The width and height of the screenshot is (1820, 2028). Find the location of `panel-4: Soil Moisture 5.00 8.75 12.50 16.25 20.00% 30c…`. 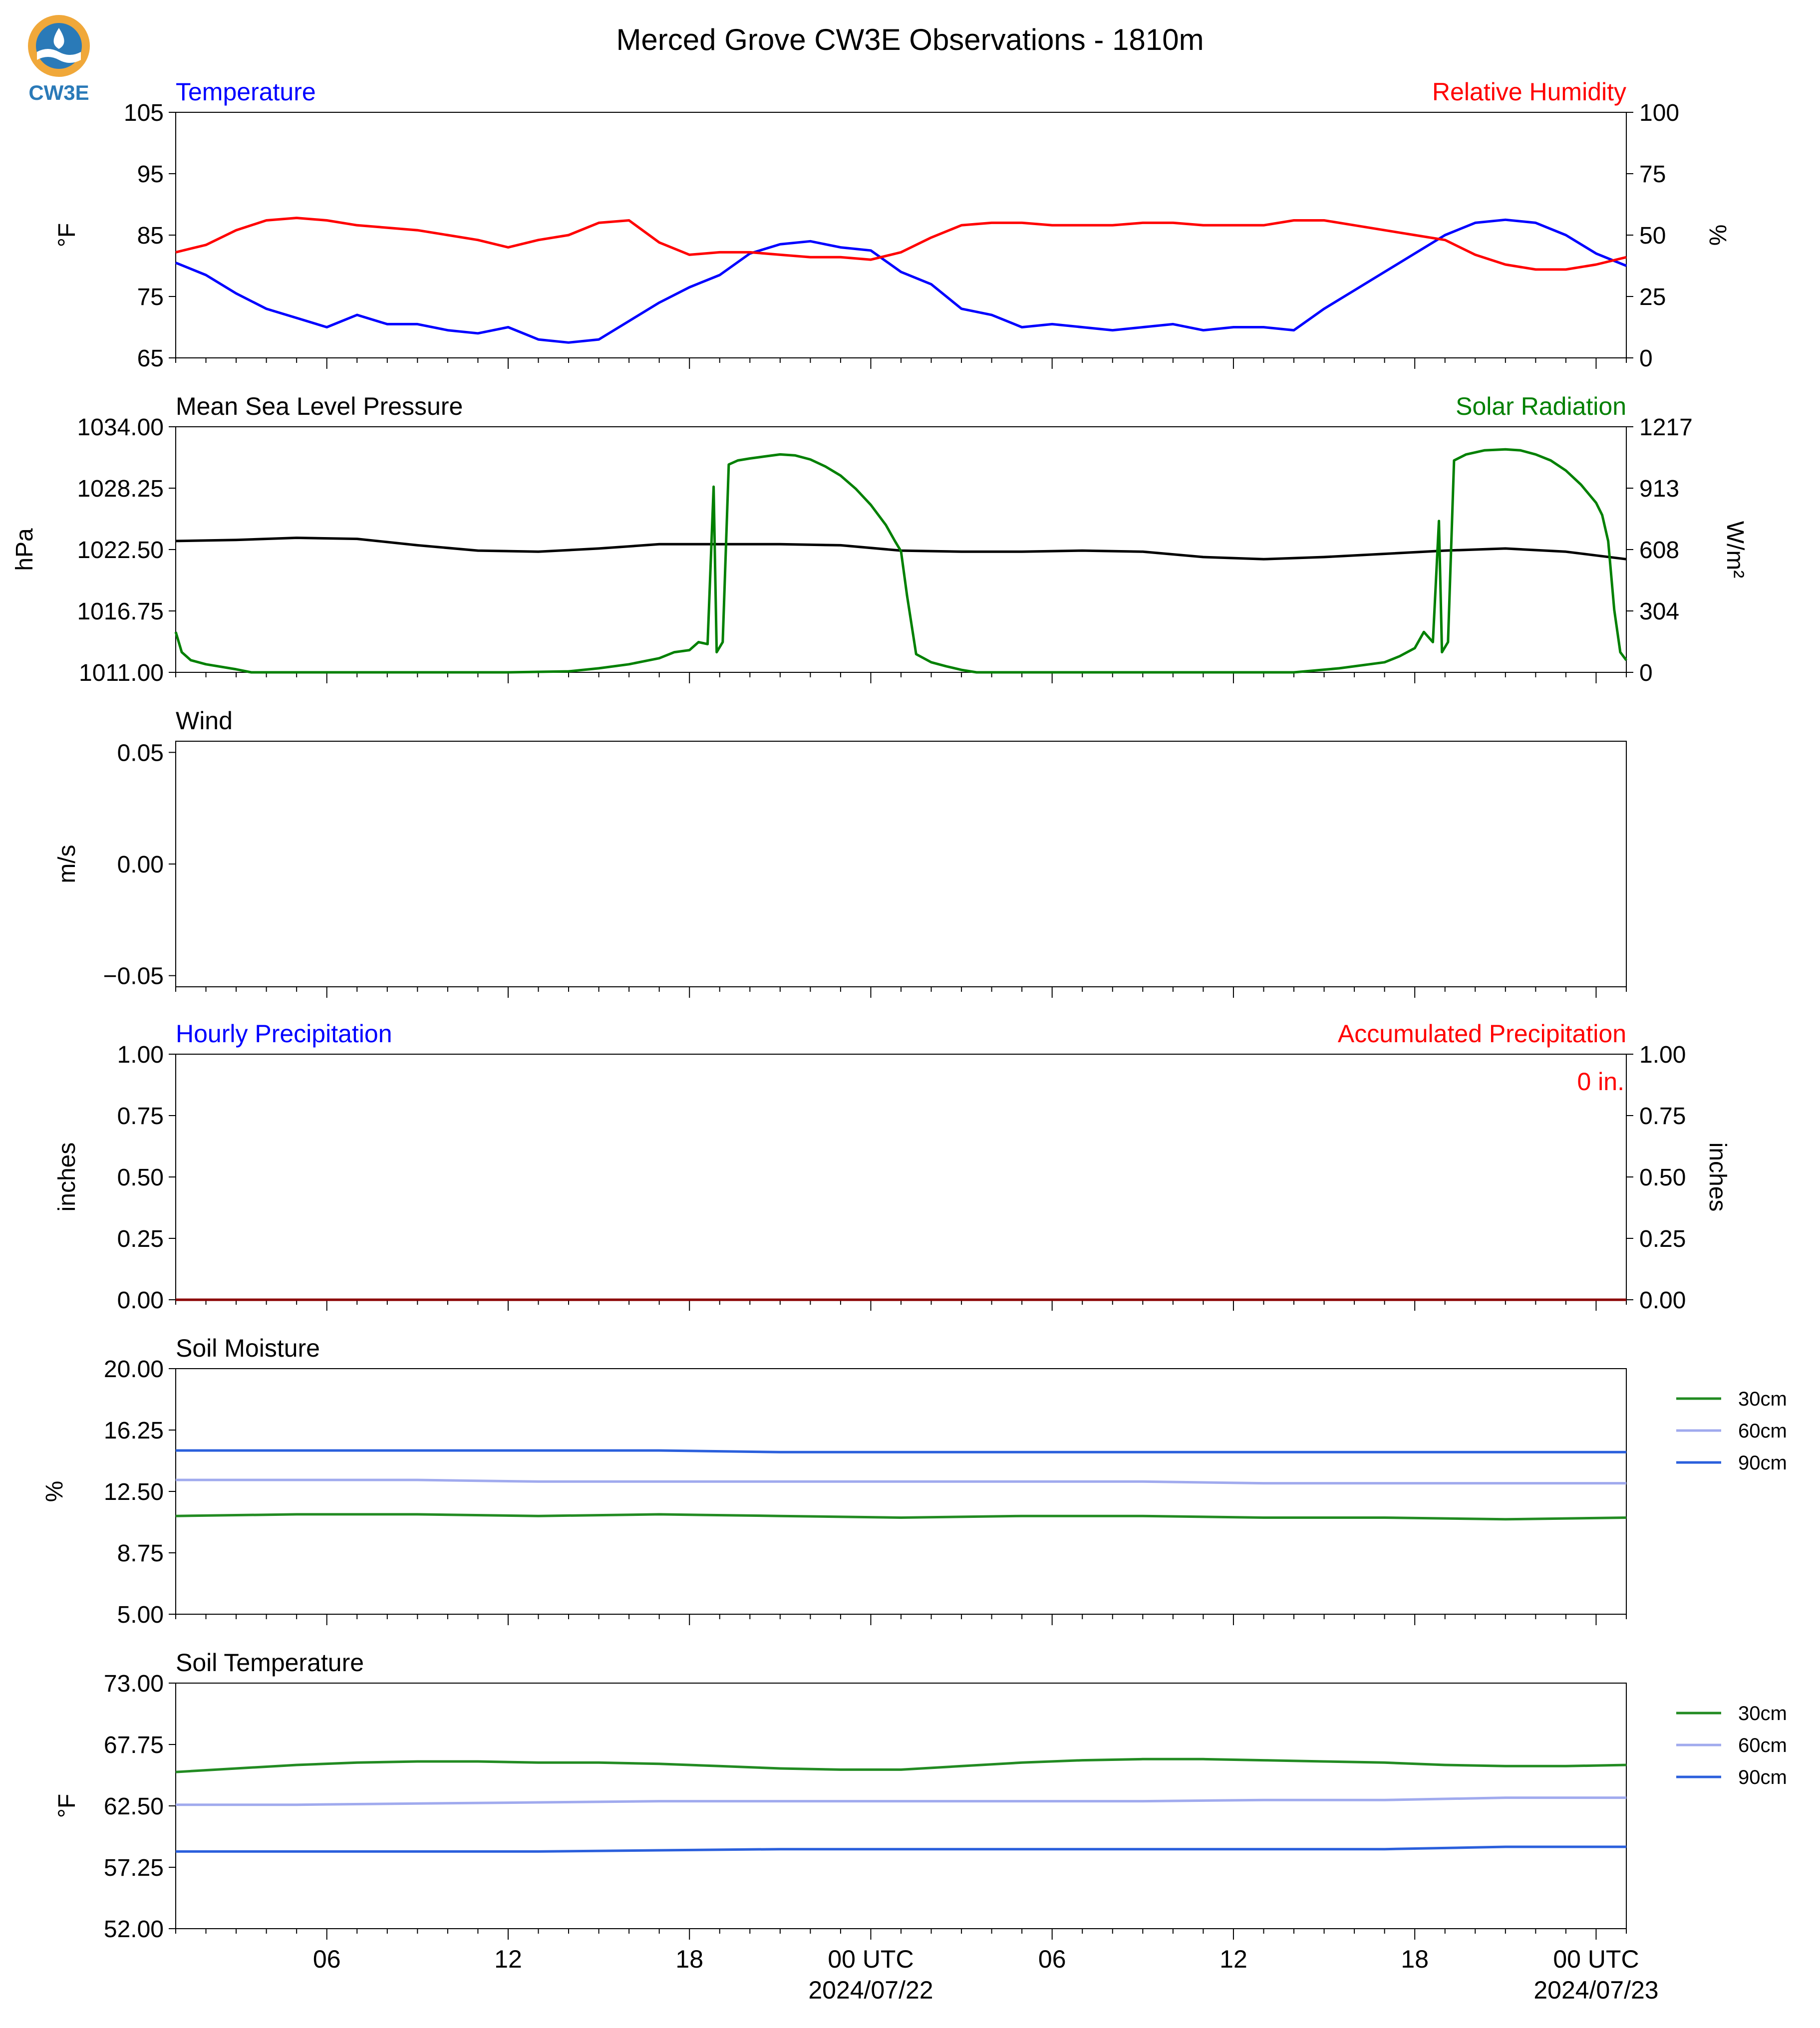

panel-4: Soil Moisture 5.00 8.75 12.50 16.25 20.00% 30c… is located at coordinates (914, 1481).